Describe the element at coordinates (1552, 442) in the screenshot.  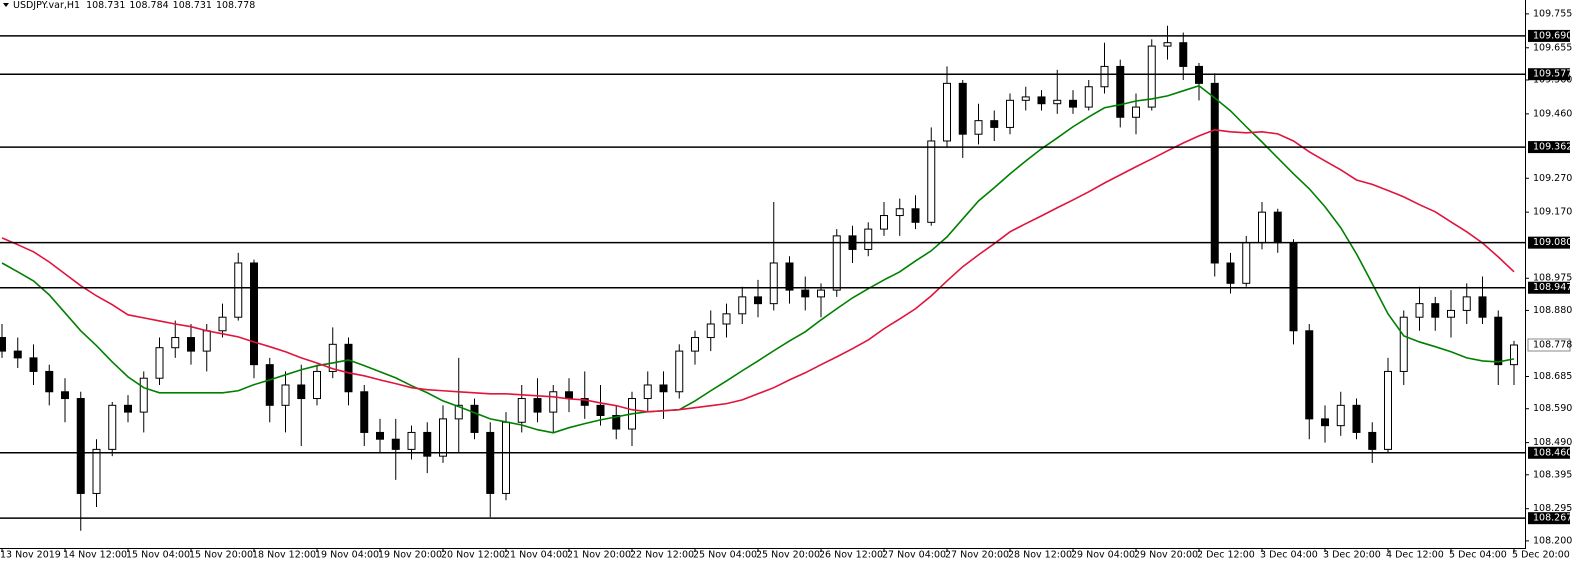
I see `y-tick-label: 108.490` at that location.